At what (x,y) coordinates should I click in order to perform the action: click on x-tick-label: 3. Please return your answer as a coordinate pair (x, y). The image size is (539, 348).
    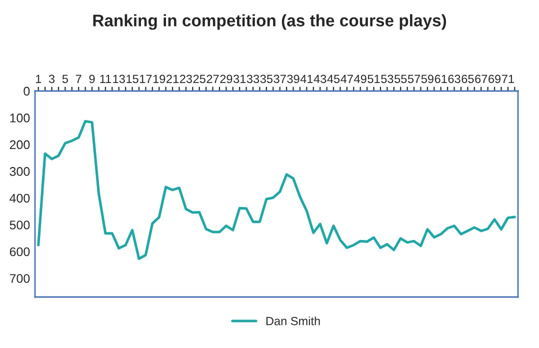
    Looking at the image, I should click on (51, 79).